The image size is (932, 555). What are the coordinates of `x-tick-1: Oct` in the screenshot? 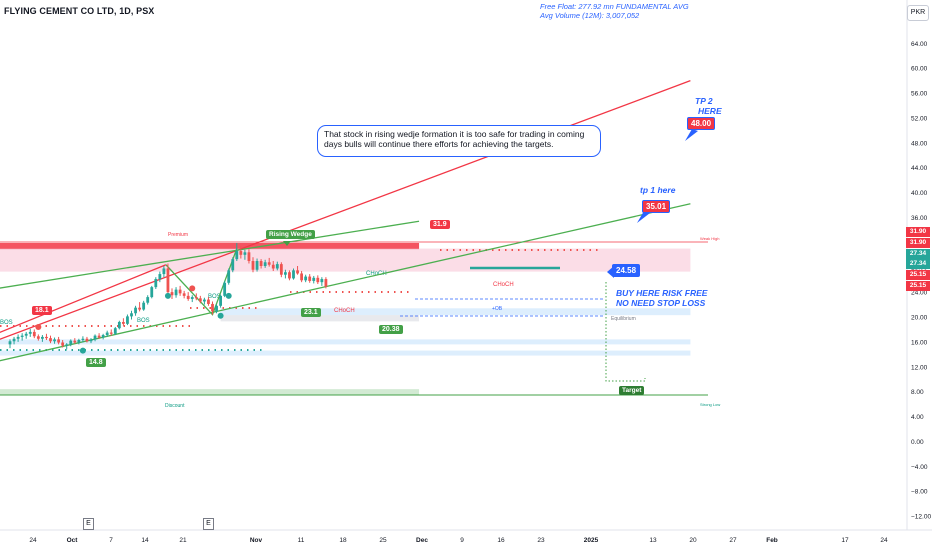 It's located at (73, 540).